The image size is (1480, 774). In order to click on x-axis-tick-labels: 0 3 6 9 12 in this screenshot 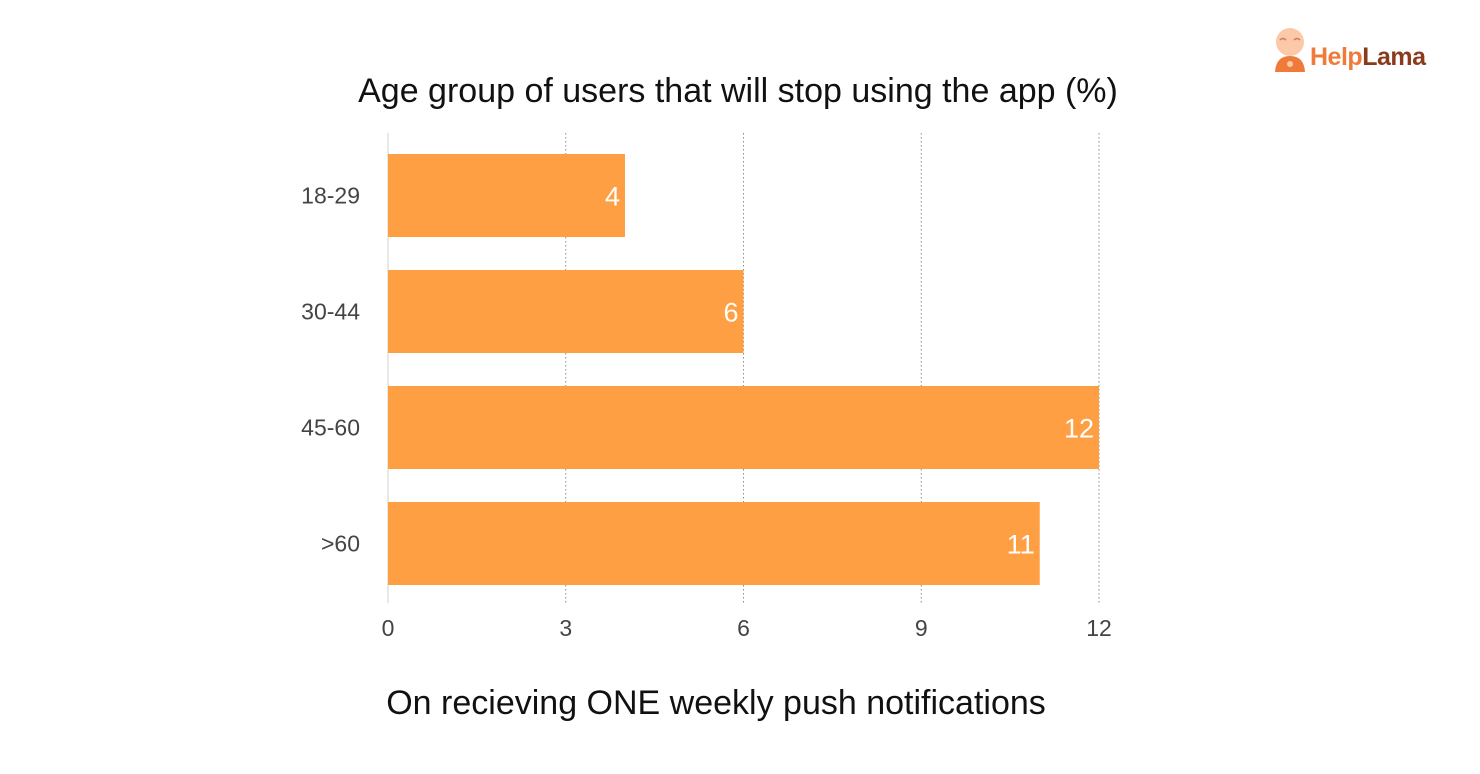, I will do `click(747, 628)`.